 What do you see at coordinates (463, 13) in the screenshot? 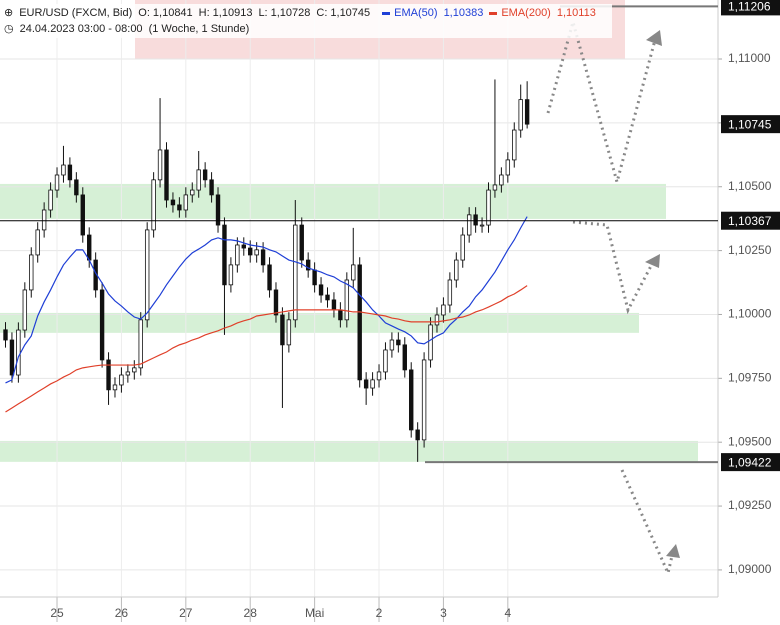
I see `legend-value: 1,10383` at bounding box center [463, 13].